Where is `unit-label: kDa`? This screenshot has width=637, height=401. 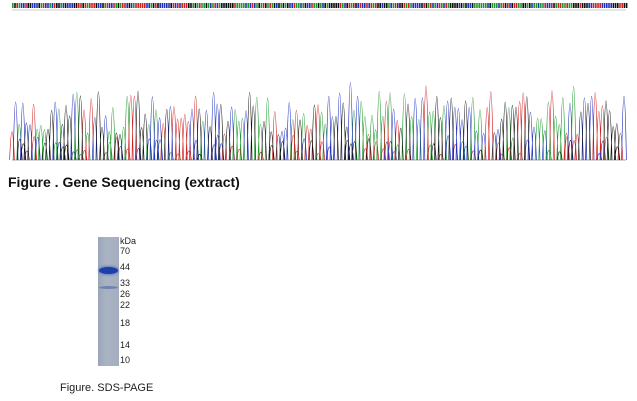
unit-label: kDa is located at coordinates (128, 241).